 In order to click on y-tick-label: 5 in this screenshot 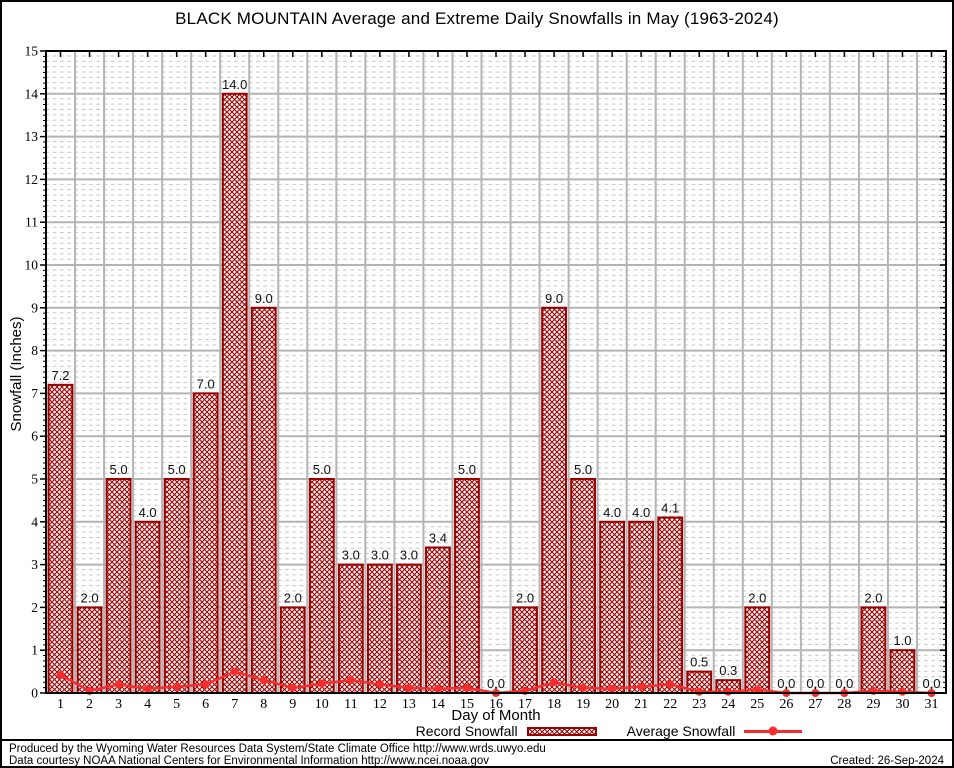, I will do `click(34, 479)`.